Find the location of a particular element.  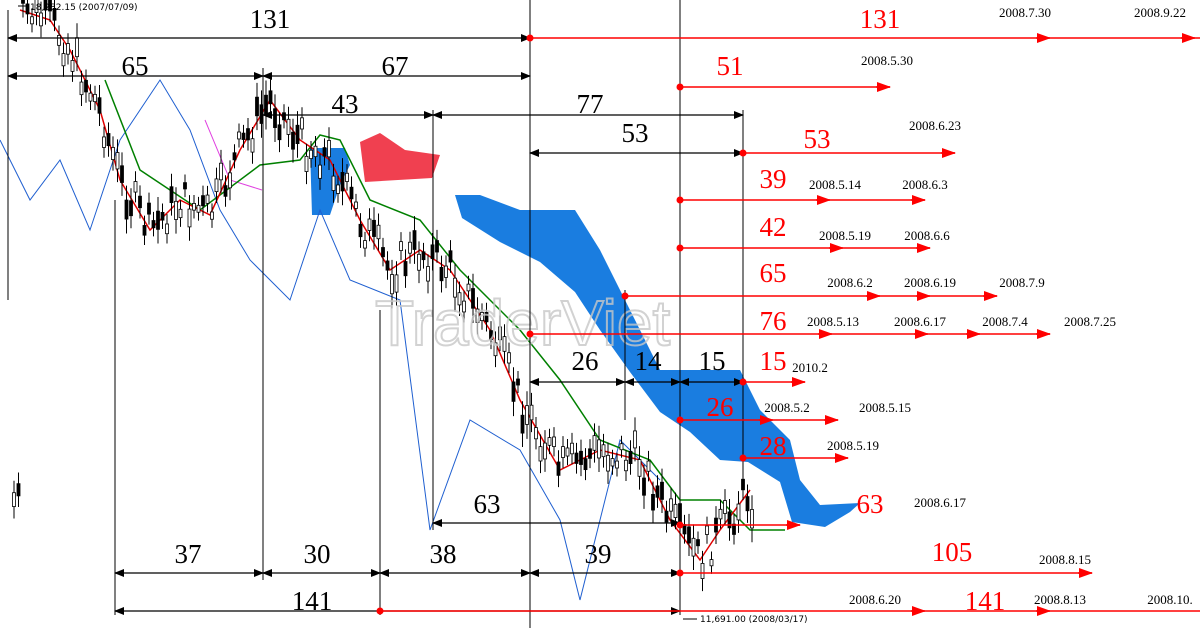

projection-count-label: 26 is located at coordinates (720, 407).